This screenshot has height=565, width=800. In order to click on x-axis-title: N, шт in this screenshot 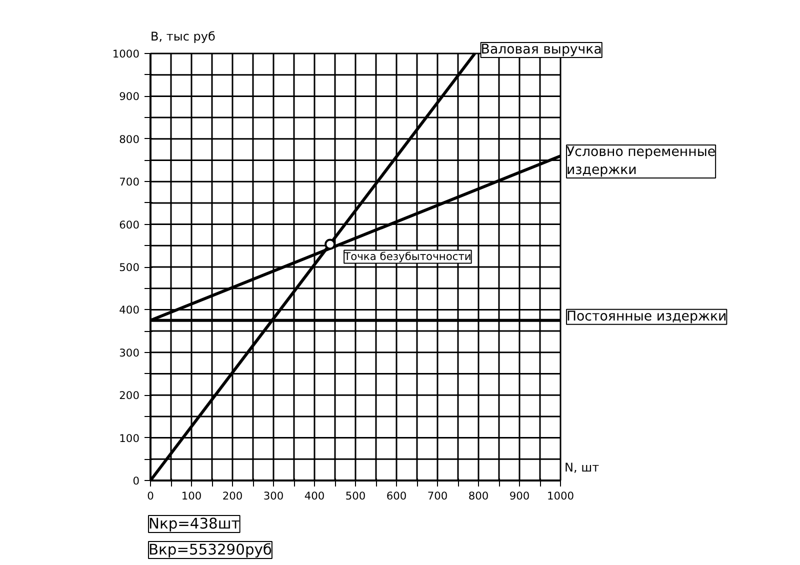, I will do `click(582, 467)`.